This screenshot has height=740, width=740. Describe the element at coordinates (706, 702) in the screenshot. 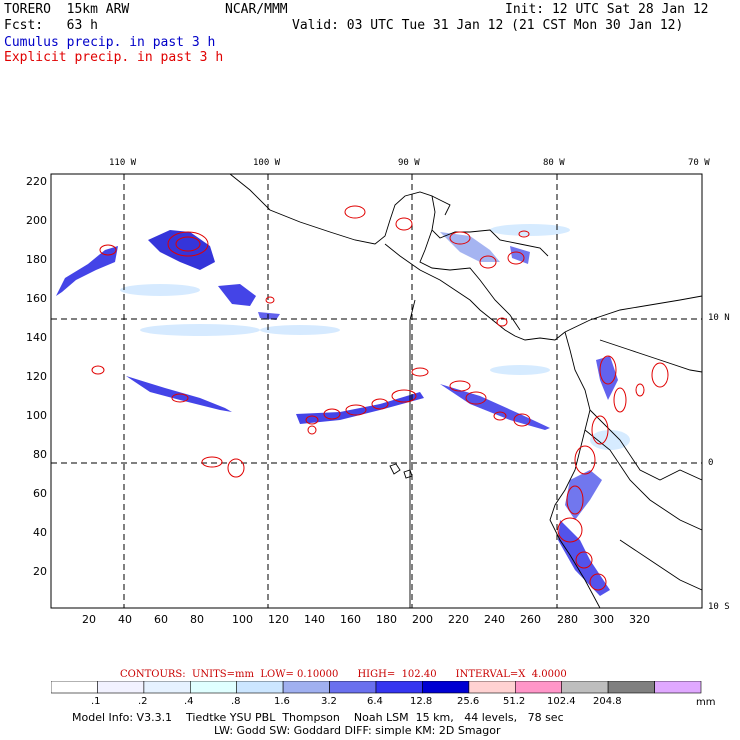

I see `colorbar-unit: mm` at that location.